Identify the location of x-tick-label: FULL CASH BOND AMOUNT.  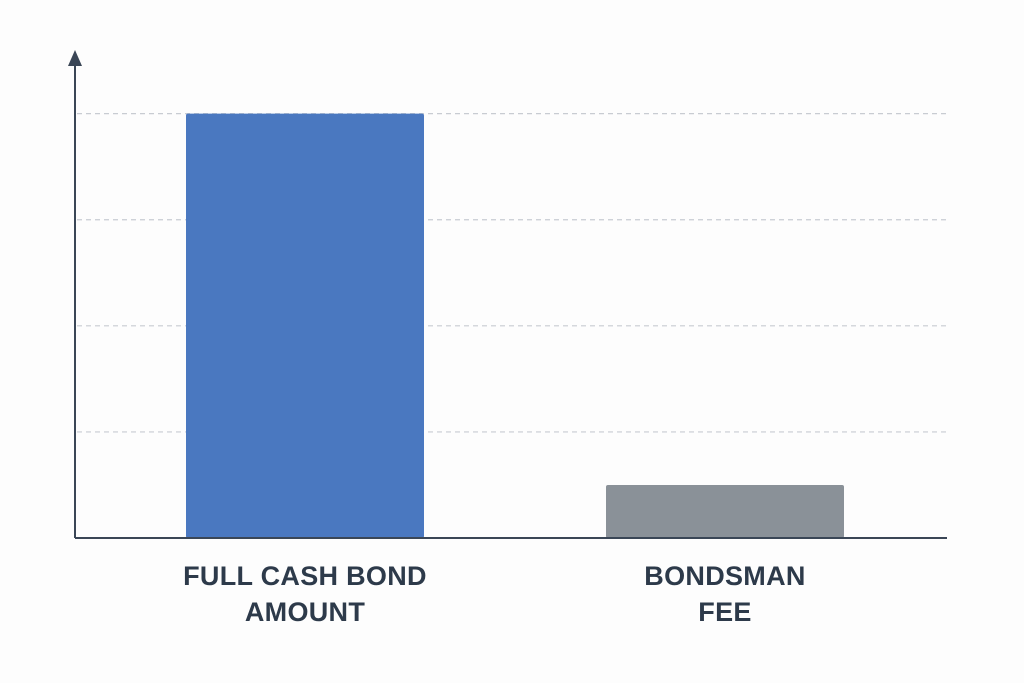
(305, 594).